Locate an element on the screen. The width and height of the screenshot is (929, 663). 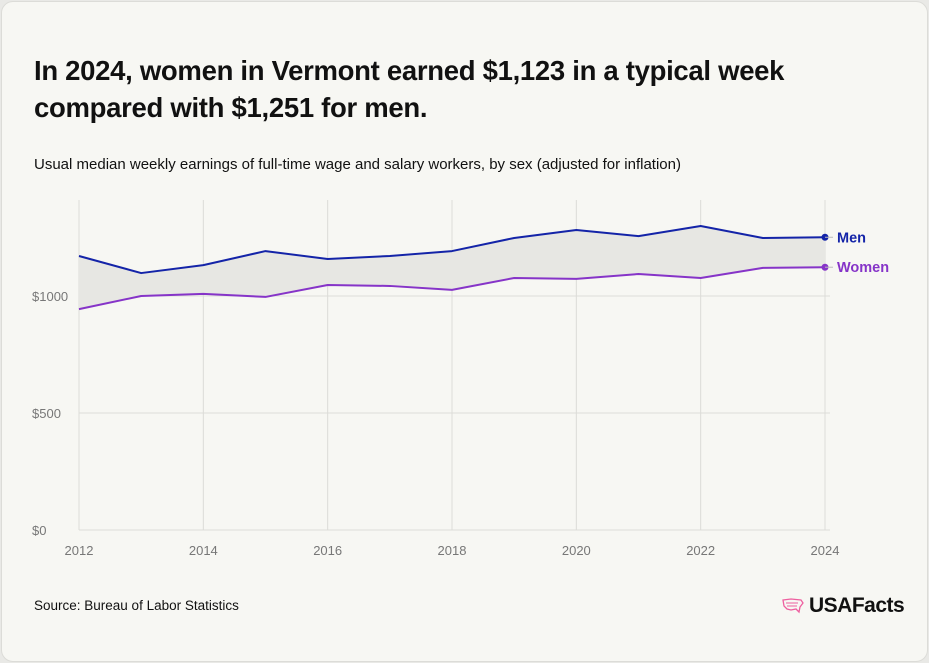
us-map-icon is located at coordinates (793, 606).